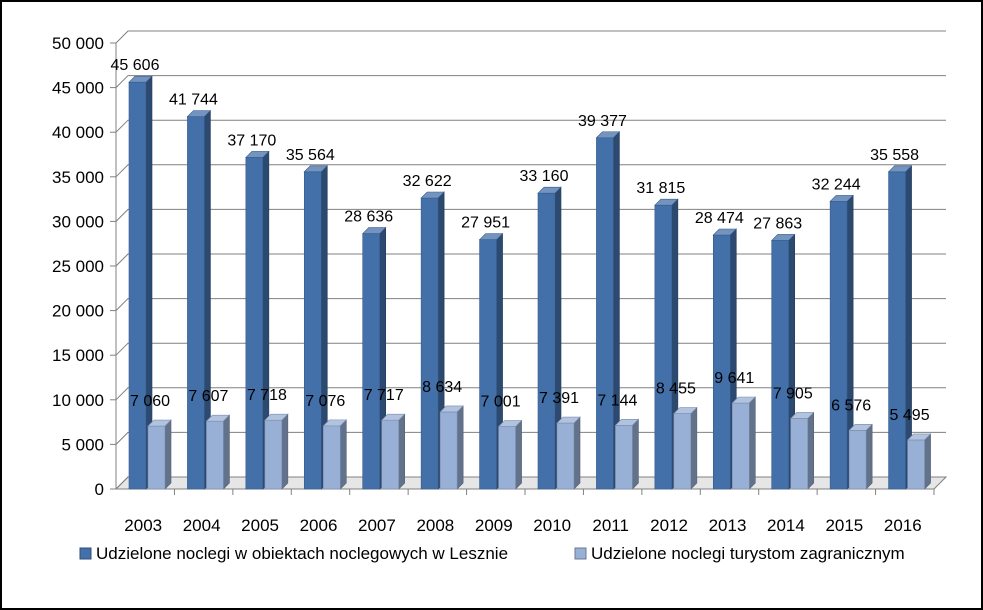 The image size is (983, 610). What do you see at coordinates (193, 100) in the screenshot?
I see `data-label-total: 41 744` at bounding box center [193, 100].